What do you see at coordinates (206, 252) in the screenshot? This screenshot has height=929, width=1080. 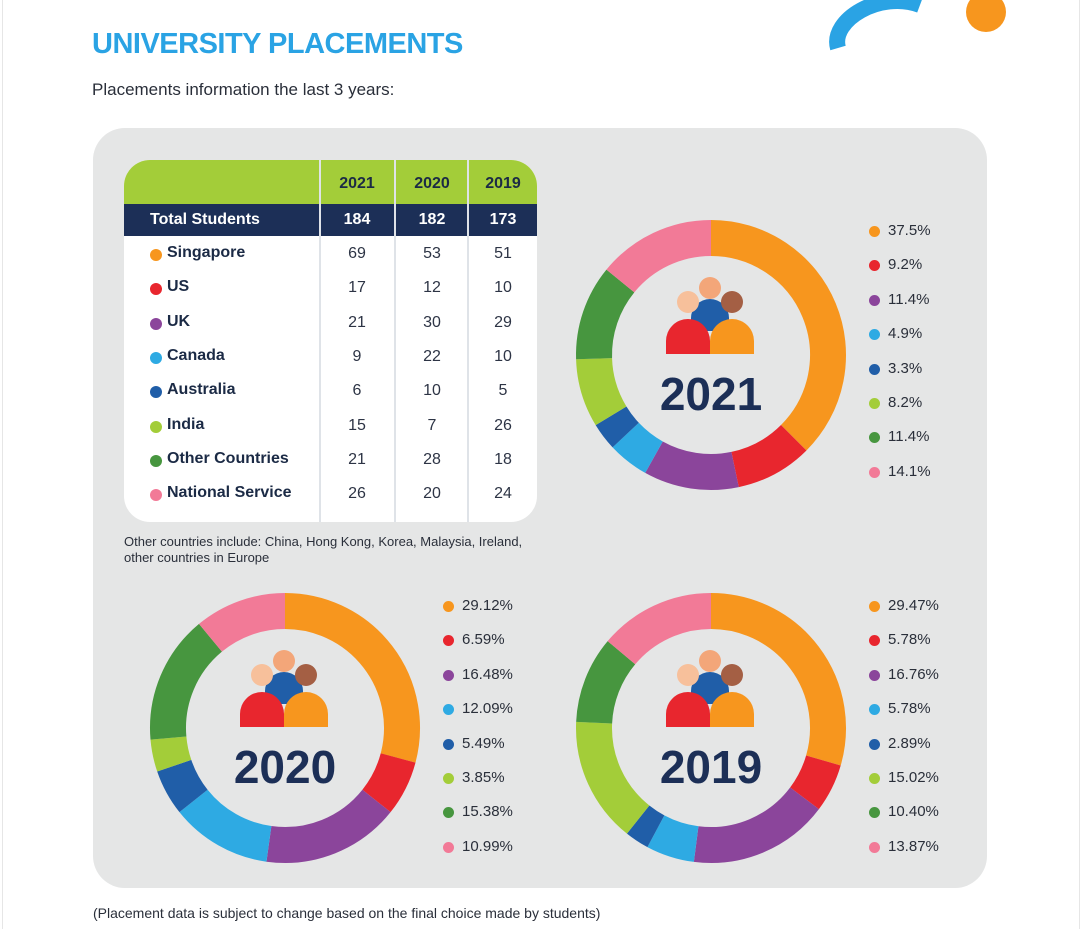 I see `row-label: Singapore` at bounding box center [206, 252].